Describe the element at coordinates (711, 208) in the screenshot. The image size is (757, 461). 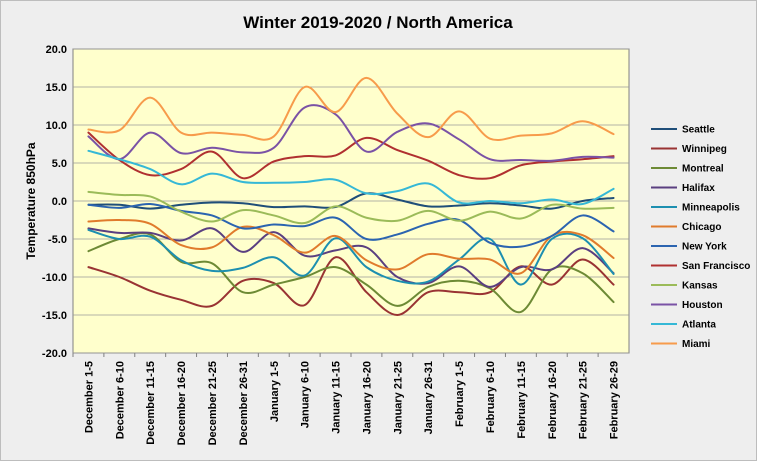
I see `legend-label-minneapolis: Minneapolis` at that location.